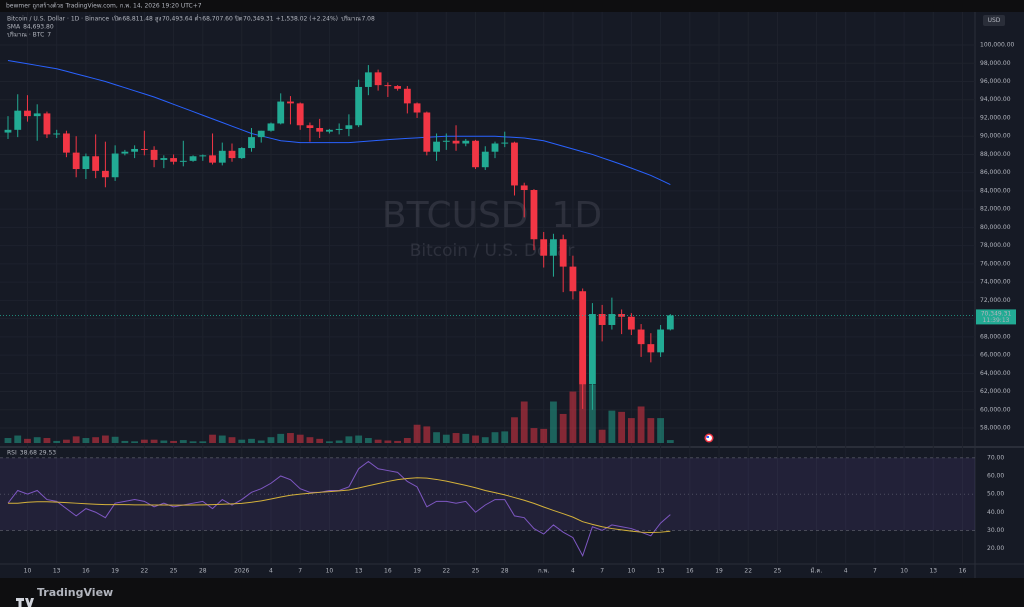  Describe the element at coordinates (995, 300) in the screenshot. I see `y-tick-label: 72,000.00` at that location.